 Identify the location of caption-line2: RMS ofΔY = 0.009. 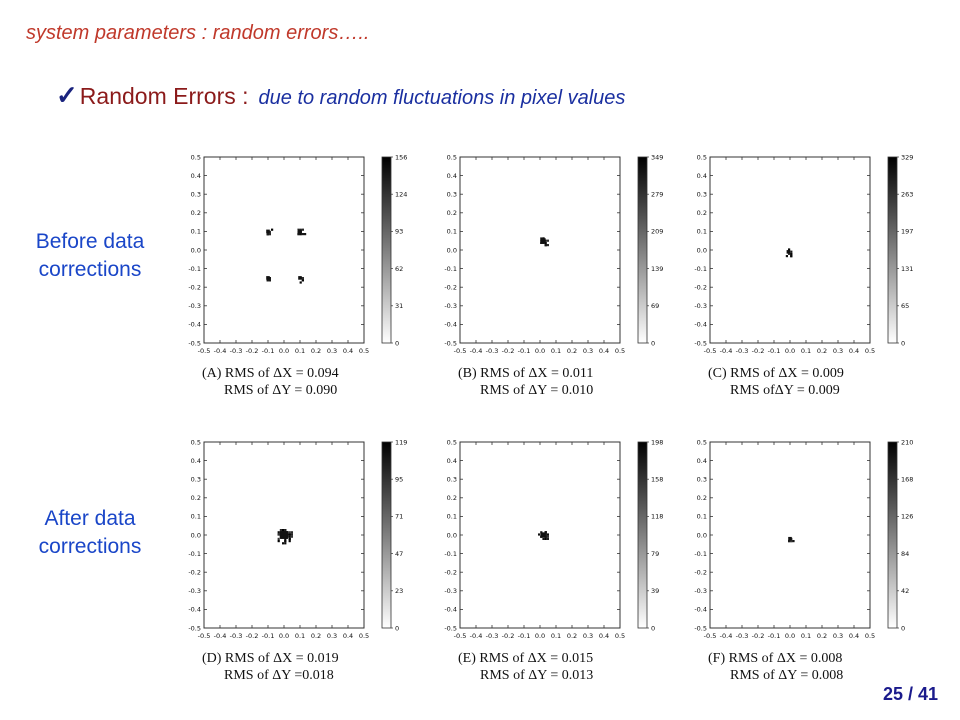
(785, 390).